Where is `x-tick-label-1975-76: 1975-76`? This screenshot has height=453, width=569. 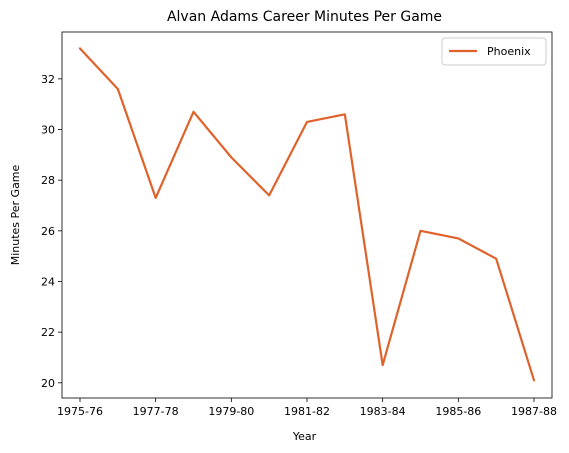 x-tick-label-1975-76: 1975-76 is located at coordinates (80, 411).